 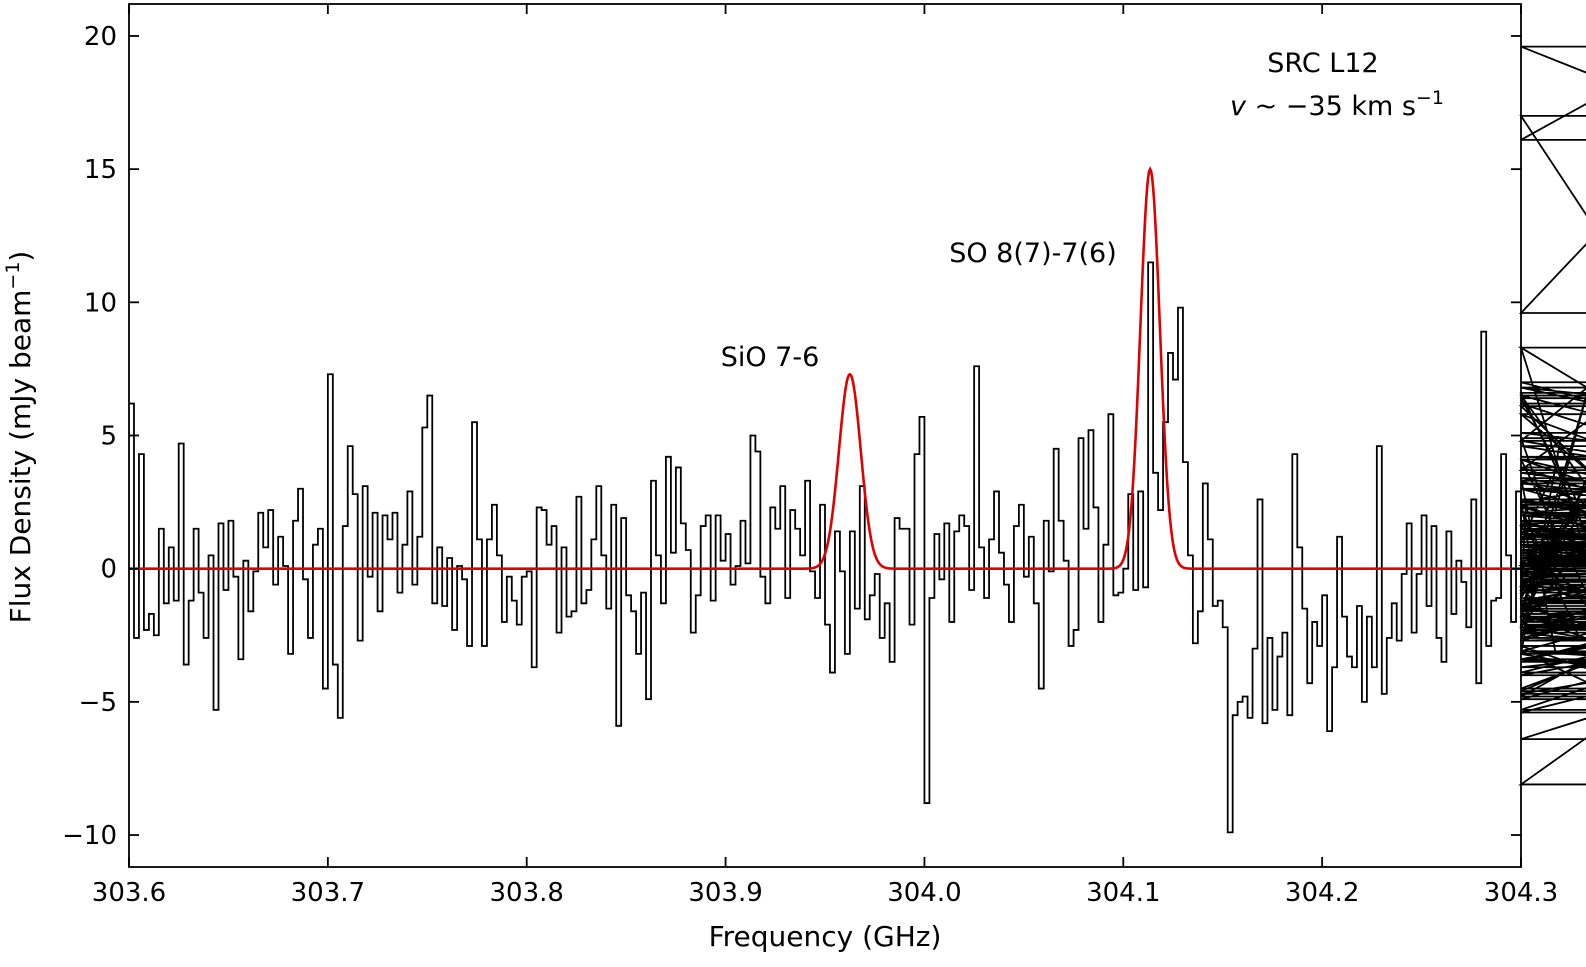 I want to click on source-name-annotation: SRC L12, so click(x=1322, y=63).